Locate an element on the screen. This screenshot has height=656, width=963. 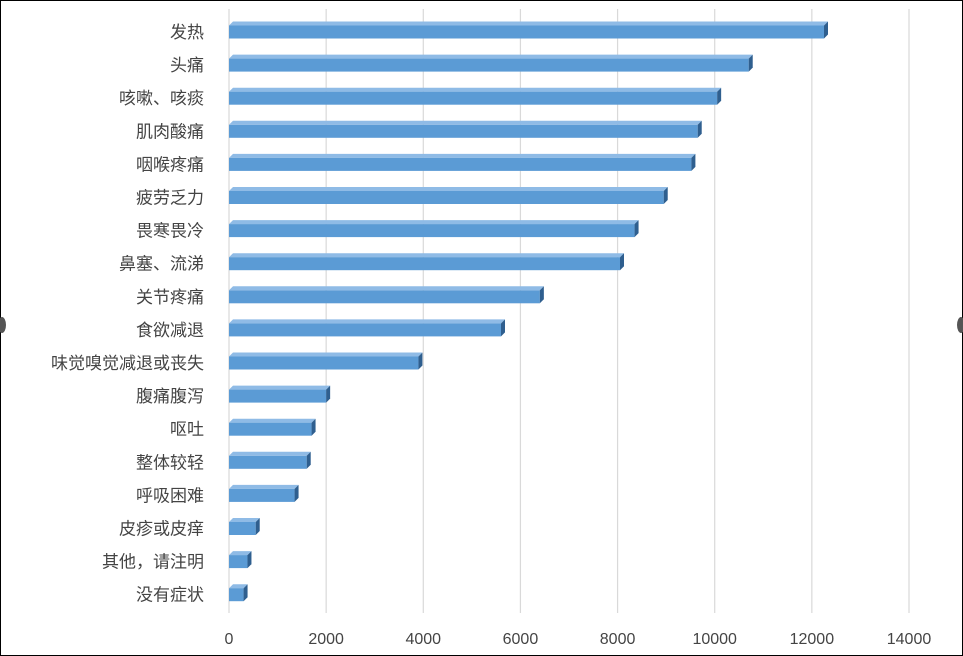
category-label: 肌肉酸痛 is located at coordinates (170, 132).